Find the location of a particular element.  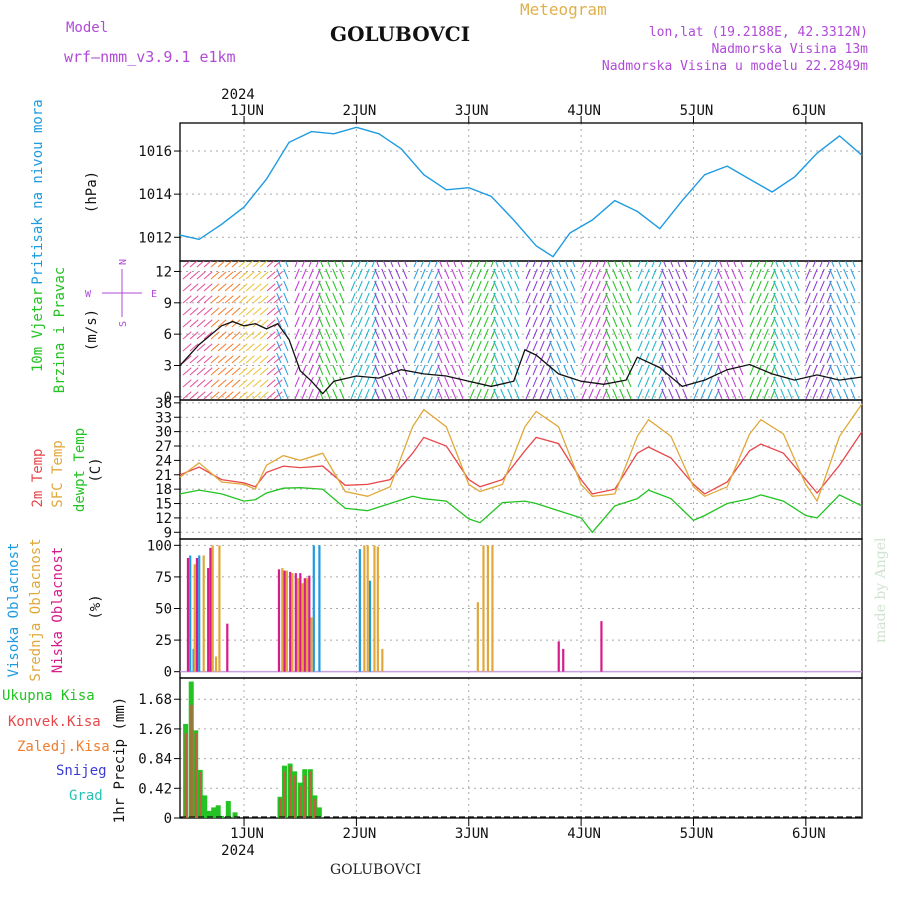

mid-cloud-title: Srednja Oblacnost is located at coordinates (36, 609).